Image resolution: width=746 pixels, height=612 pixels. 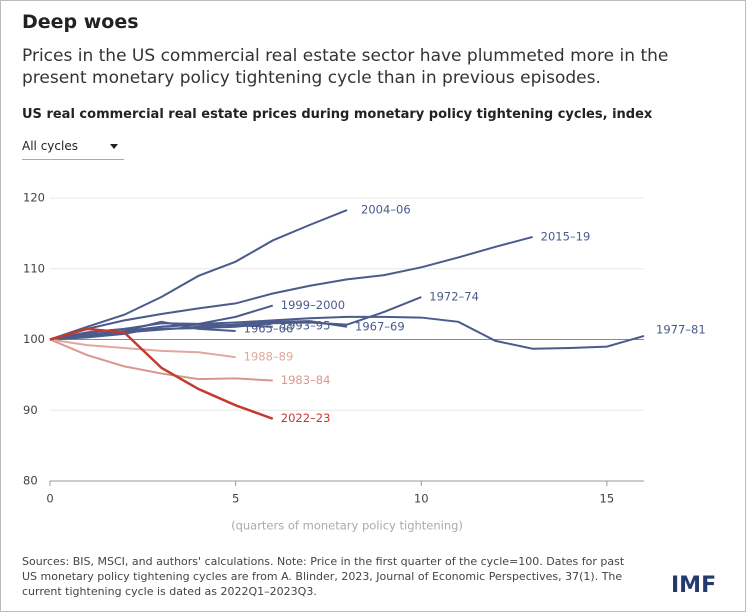 What do you see at coordinates (566, 236) in the screenshot?
I see `series-label: 2015–19` at bounding box center [566, 236].